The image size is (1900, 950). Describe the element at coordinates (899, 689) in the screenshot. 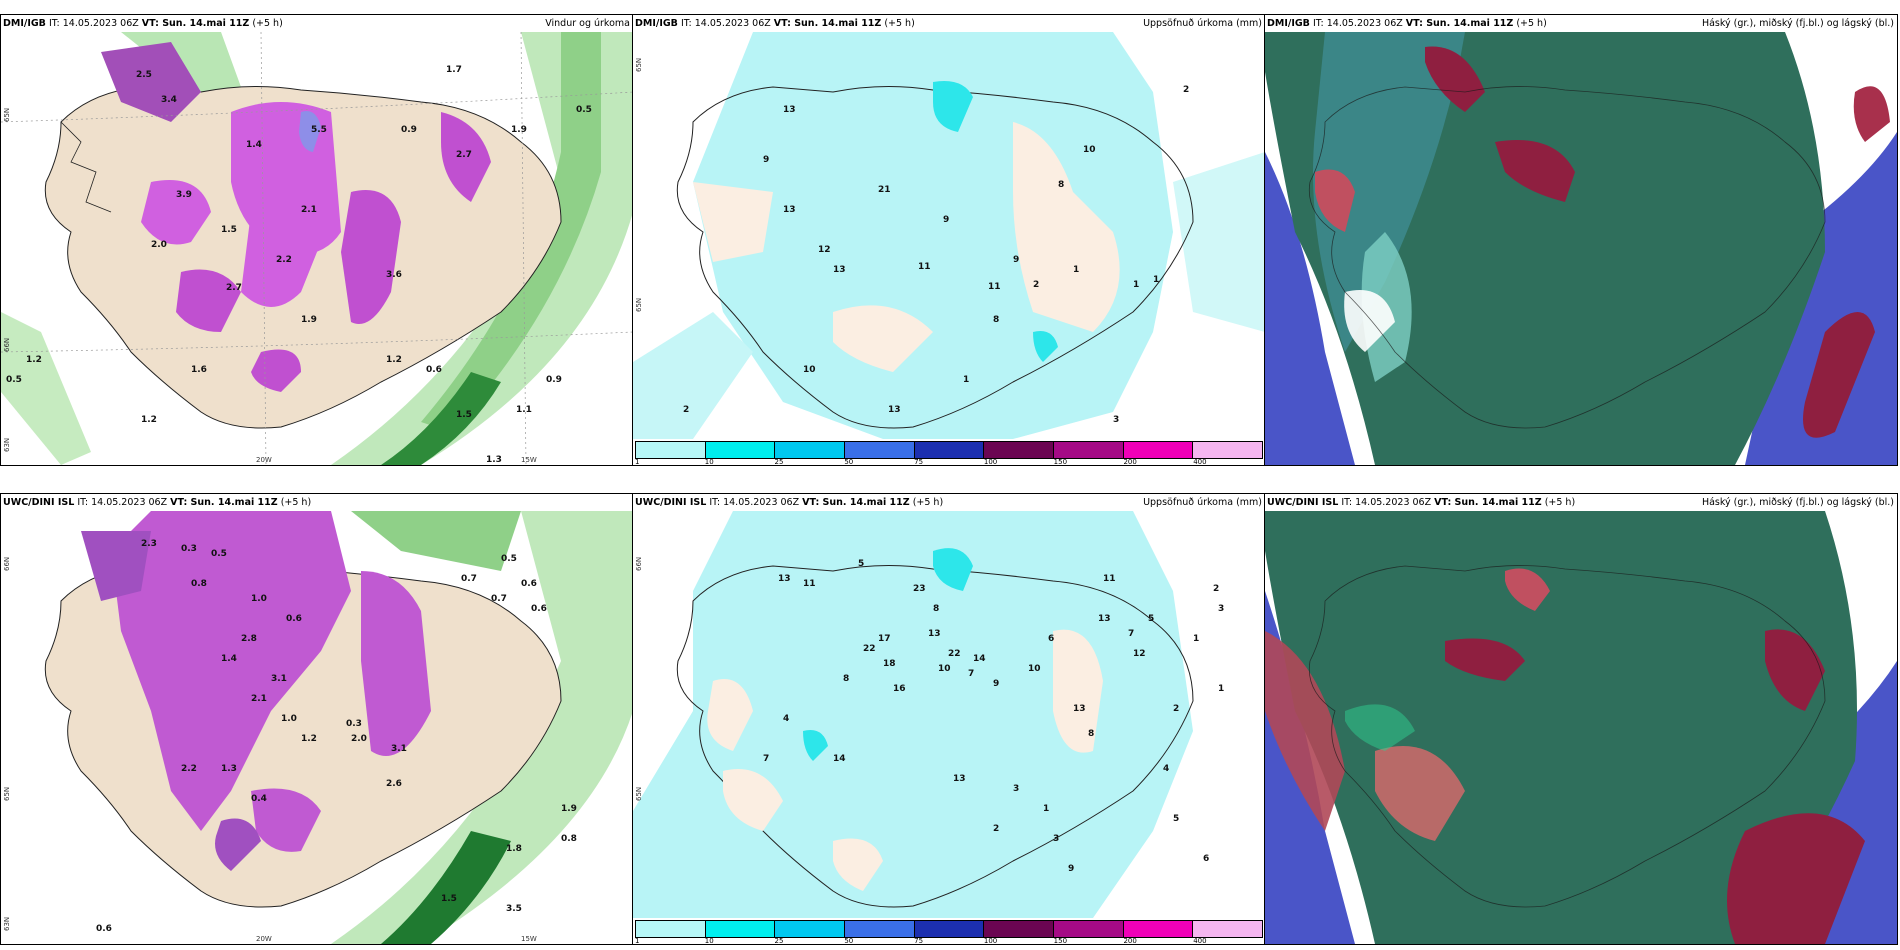

I see `value-label: 16` at that location.